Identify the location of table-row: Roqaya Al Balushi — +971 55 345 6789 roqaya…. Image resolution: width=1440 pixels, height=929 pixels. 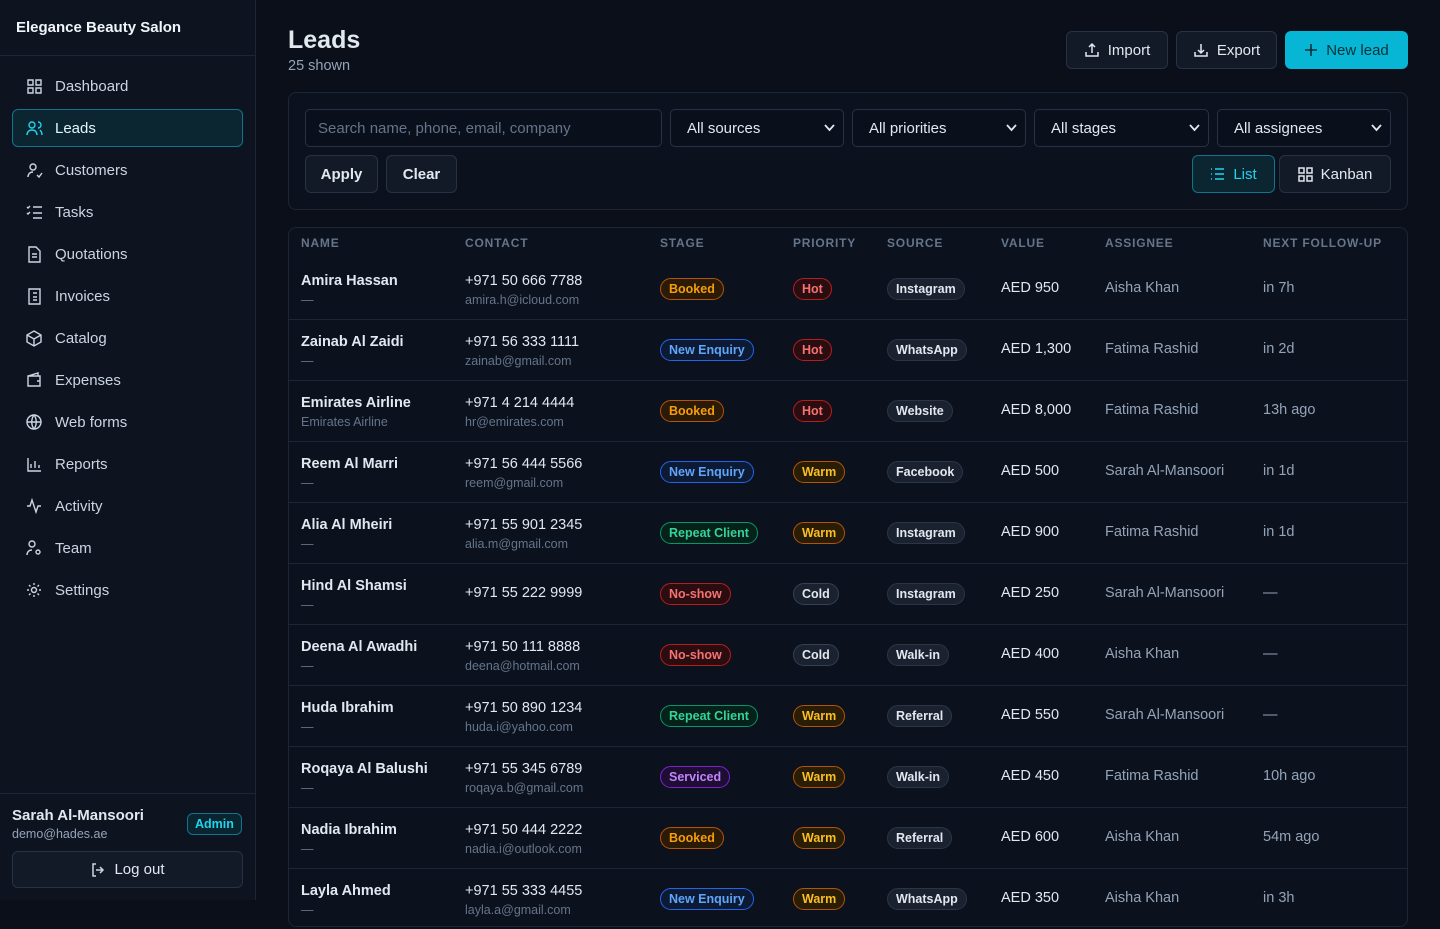
(848, 776).